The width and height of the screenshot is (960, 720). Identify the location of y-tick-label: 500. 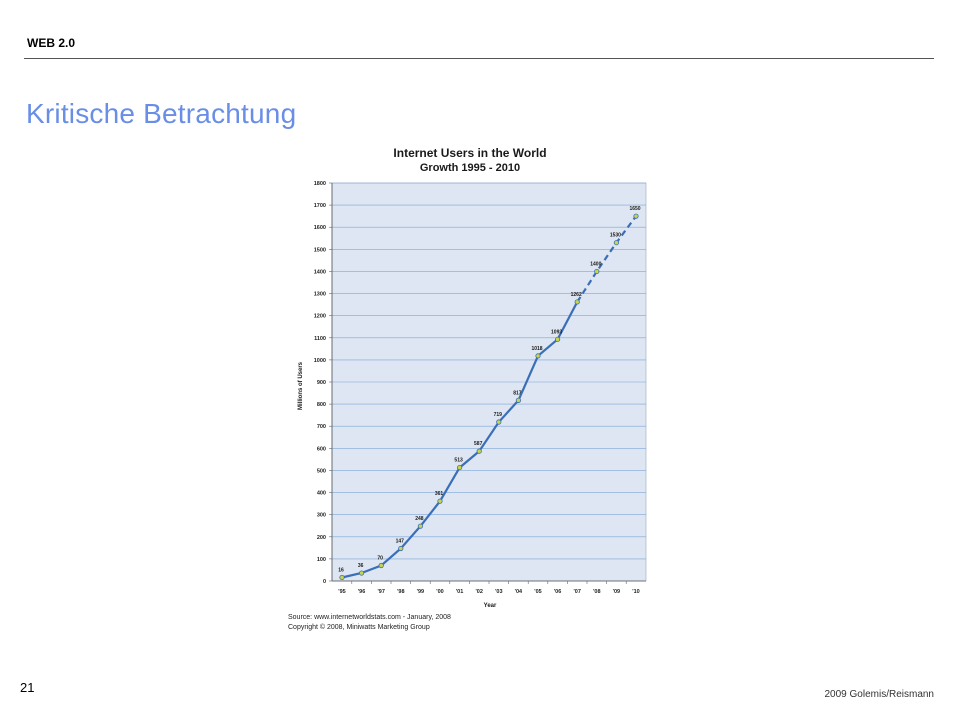
(321, 471).